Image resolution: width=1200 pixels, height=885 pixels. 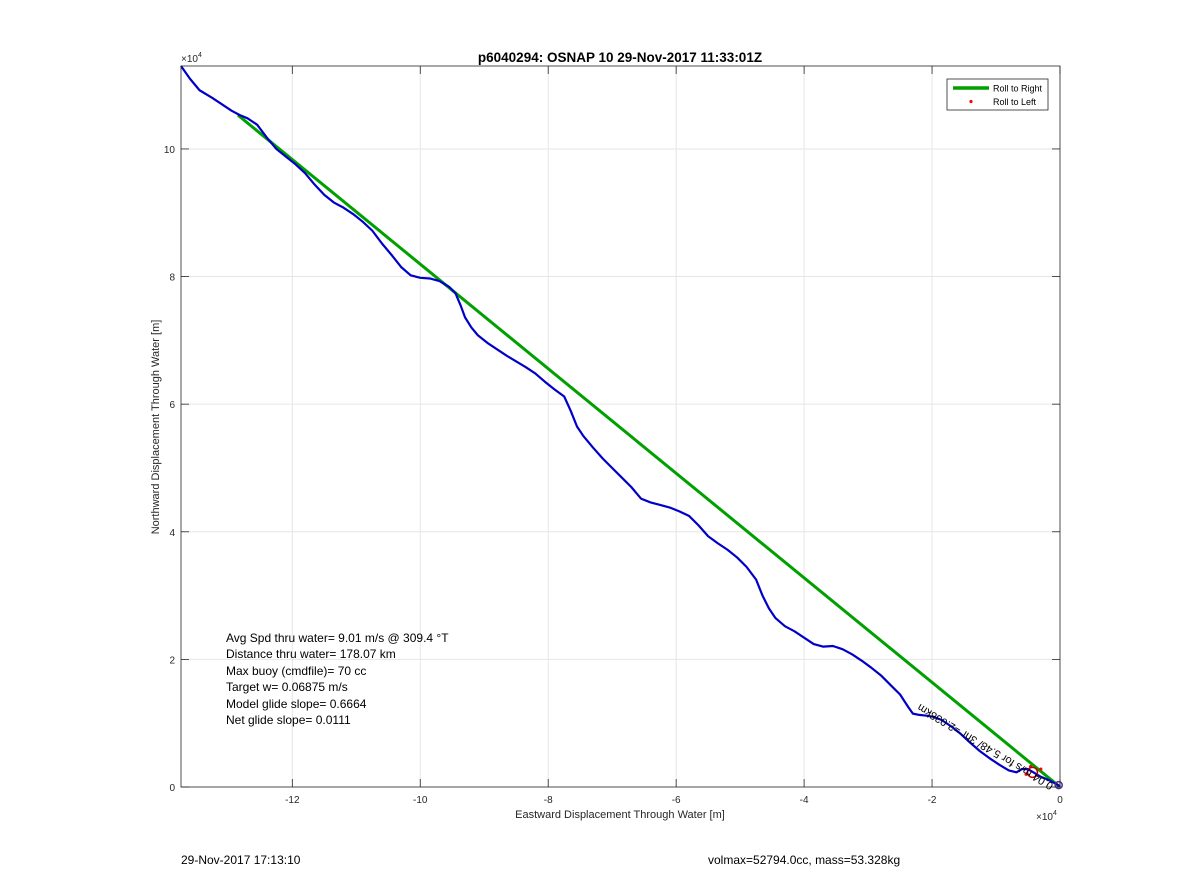 What do you see at coordinates (420, 800) in the screenshot?
I see `x-tick-label: -10` at bounding box center [420, 800].